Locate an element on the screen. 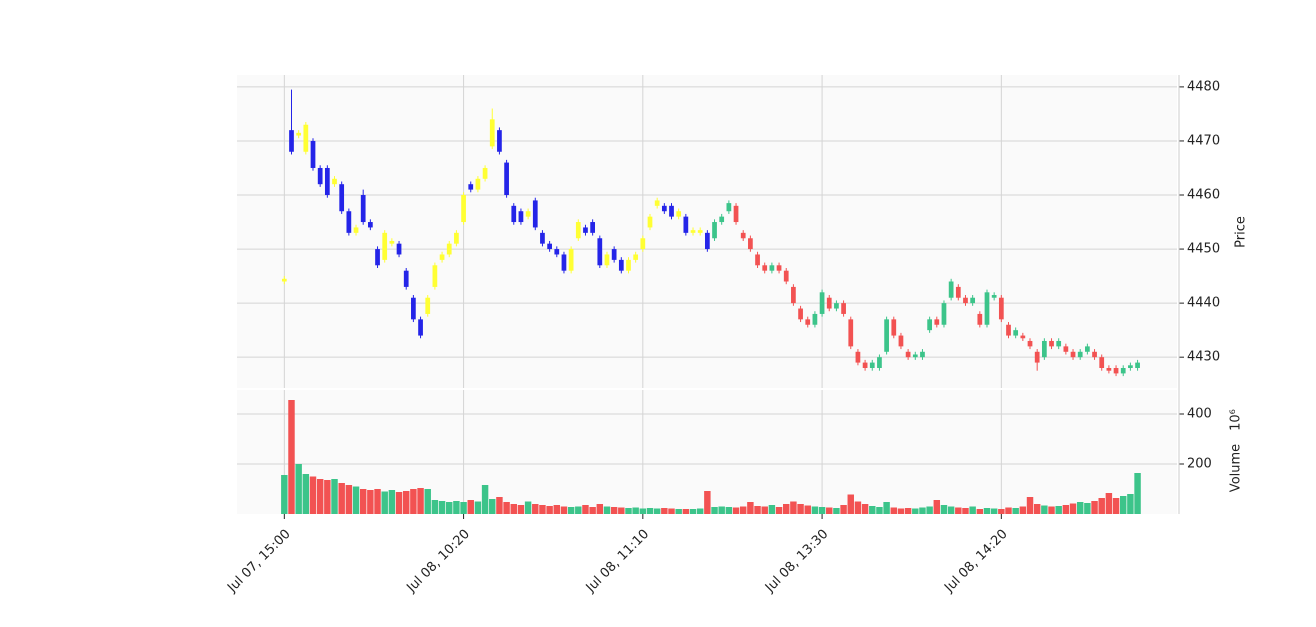 The image size is (1316, 627). x-tick-label: Jul 07, 15:00 is located at coordinates (258, 561).